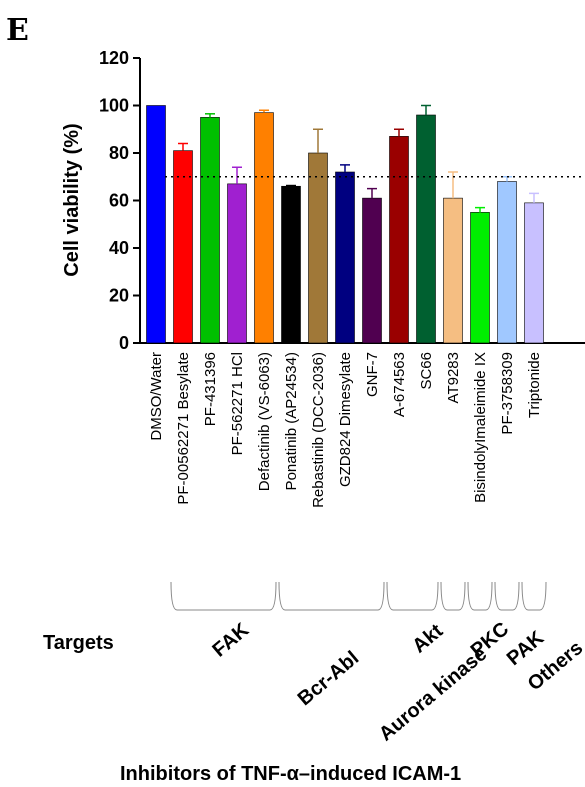 The width and height of the screenshot is (585, 787). Describe the element at coordinates (230, 640) in the screenshot. I see `group-label: FAK` at that location.